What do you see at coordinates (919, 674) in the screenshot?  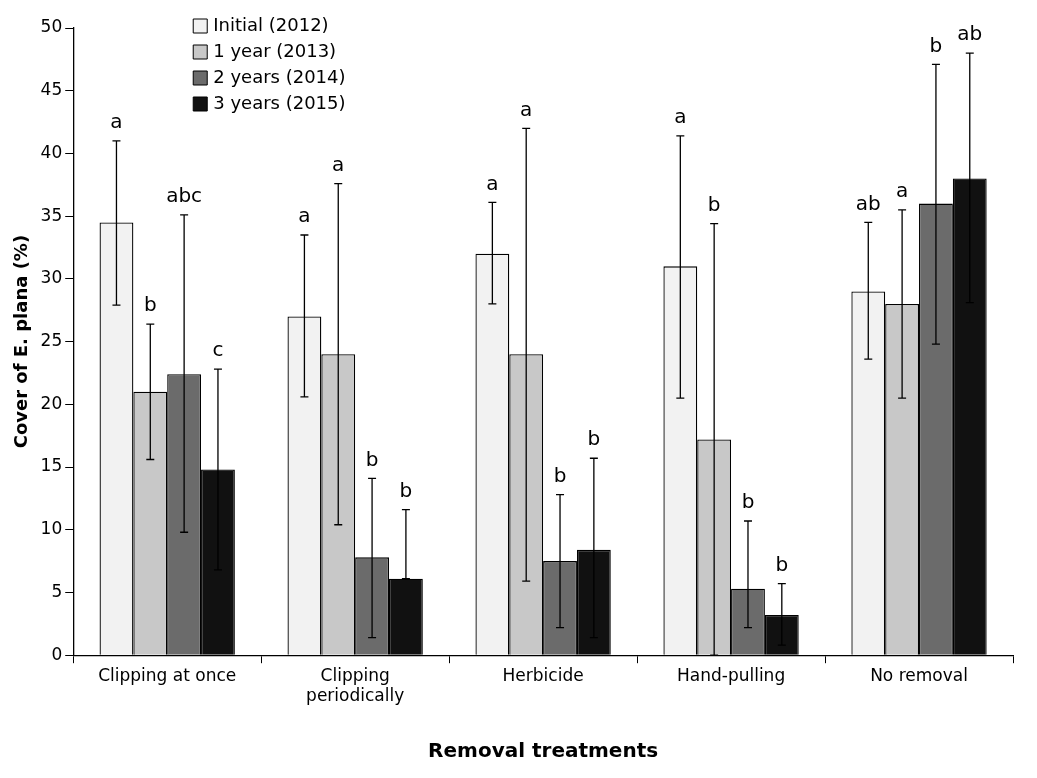 I see `x-tick-label: No removal` at bounding box center [919, 674].